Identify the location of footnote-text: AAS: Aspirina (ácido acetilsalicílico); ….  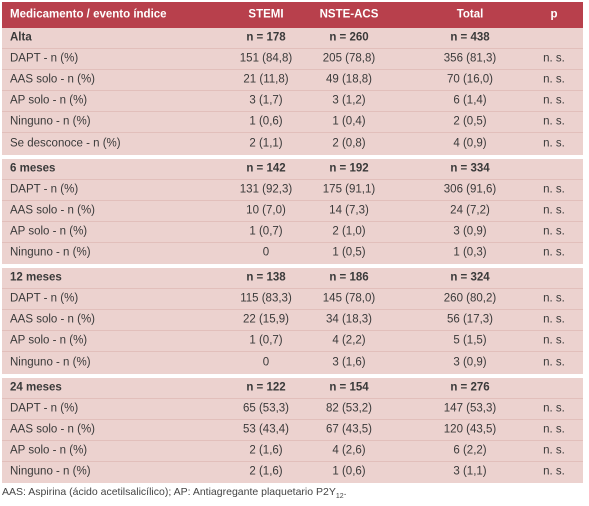
(169, 492).